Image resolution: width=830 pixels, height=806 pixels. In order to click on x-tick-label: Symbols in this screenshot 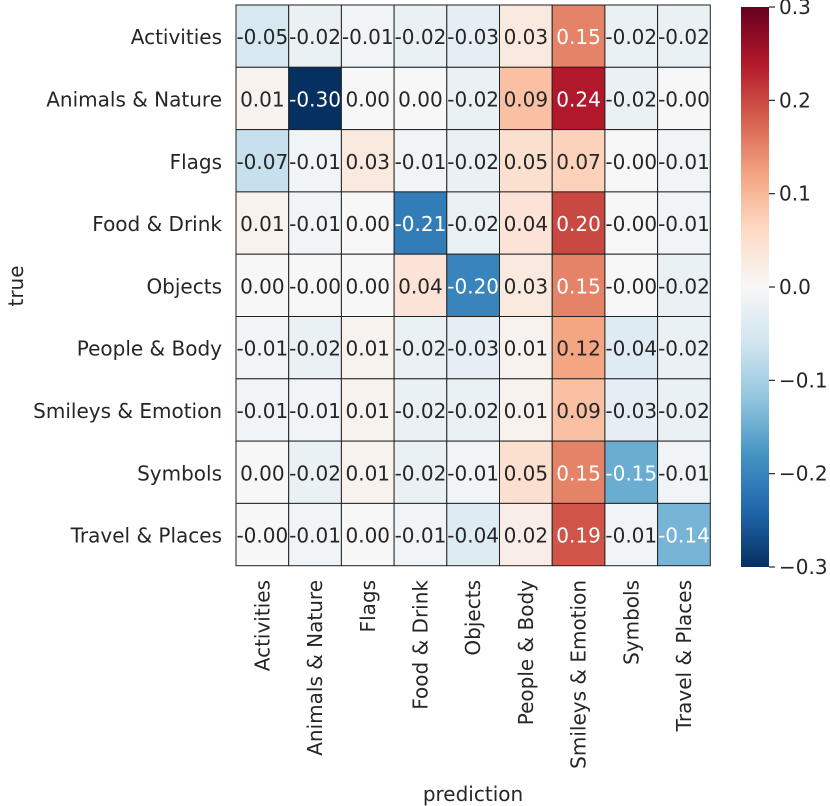, I will do `click(631, 622)`.